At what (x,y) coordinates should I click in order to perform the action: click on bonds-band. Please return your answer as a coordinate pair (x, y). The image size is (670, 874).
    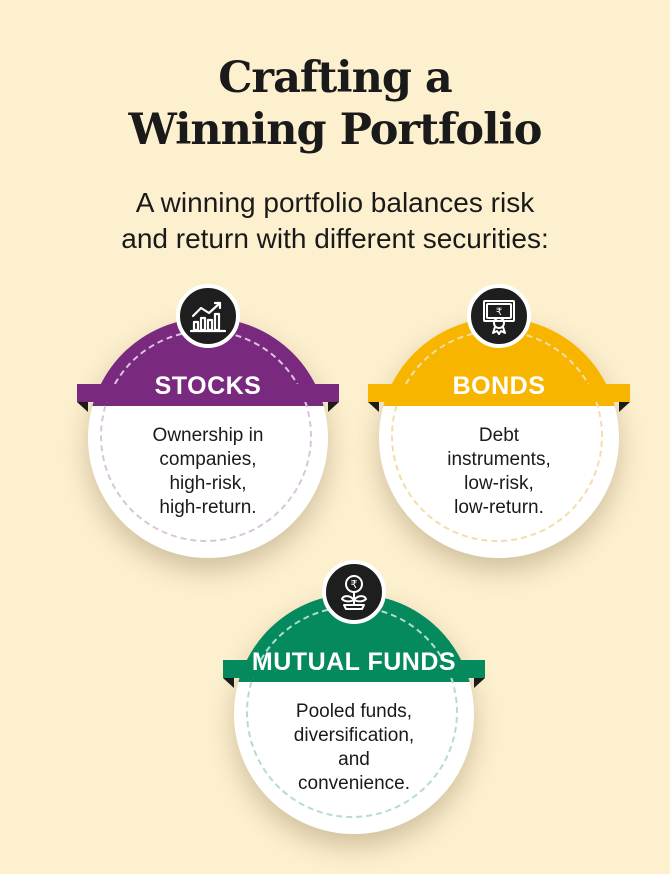
    Looking at the image, I should click on (499, 393).